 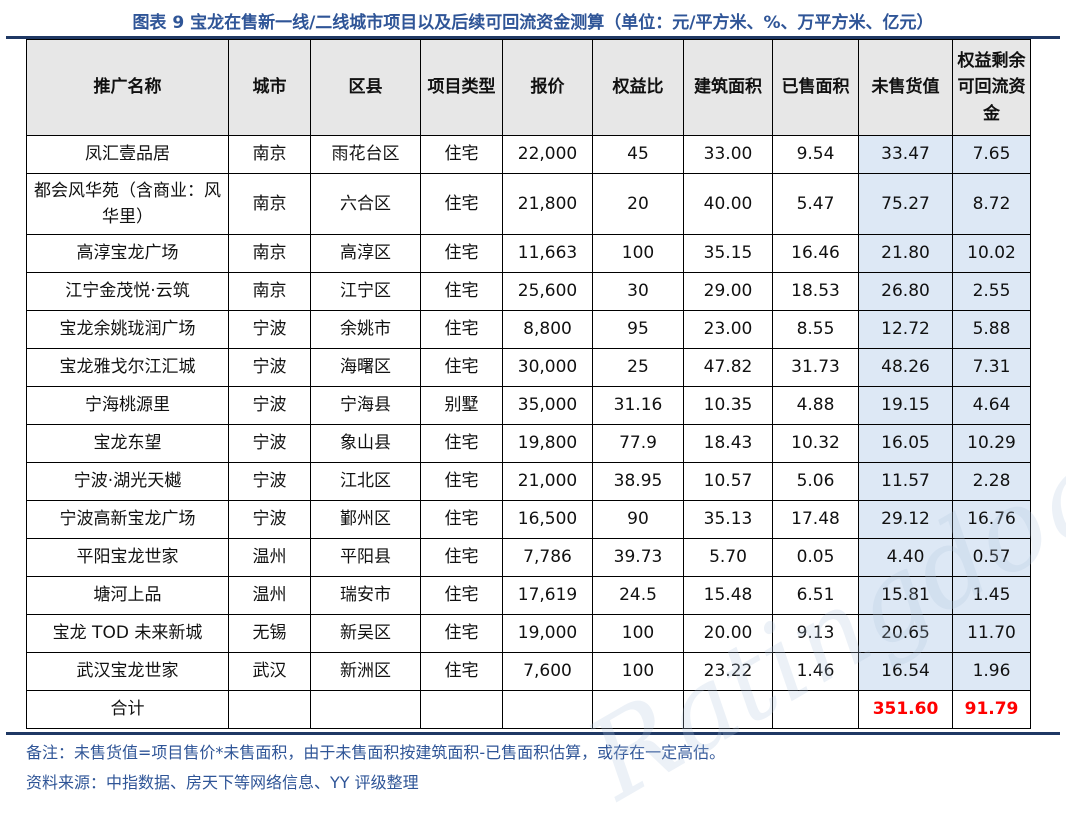 What do you see at coordinates (127, 87) in the screenshot?
I see `column-header: 推广名称` at bounding box center [127, 87].